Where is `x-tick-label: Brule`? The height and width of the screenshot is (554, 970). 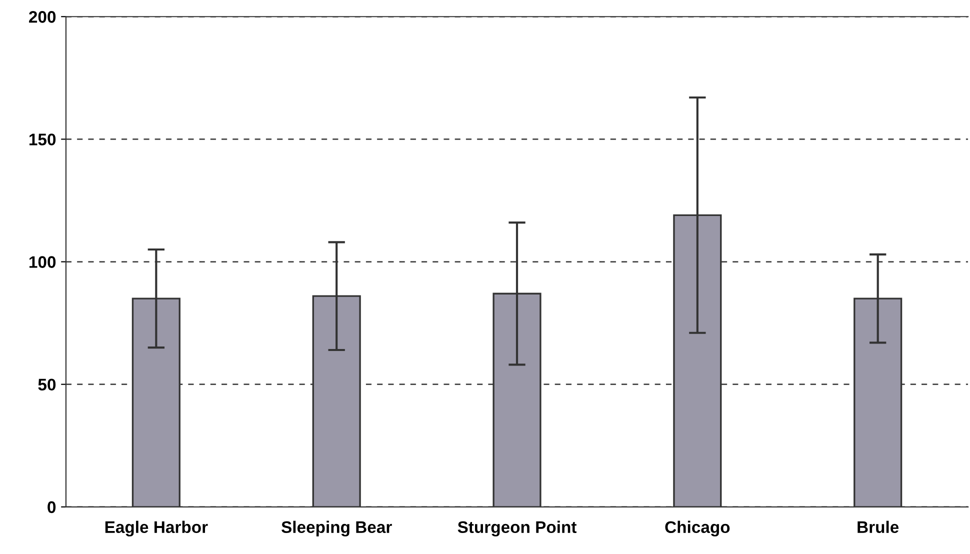
x-tick-label: Brule is located at coordinates (878, 527).